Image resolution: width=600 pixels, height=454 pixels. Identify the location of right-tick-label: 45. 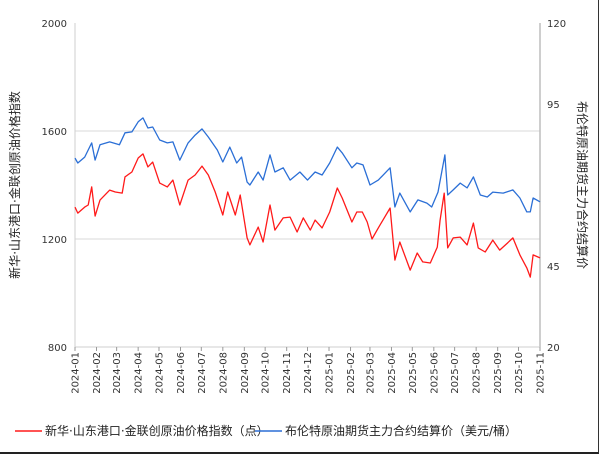
(553, 267).